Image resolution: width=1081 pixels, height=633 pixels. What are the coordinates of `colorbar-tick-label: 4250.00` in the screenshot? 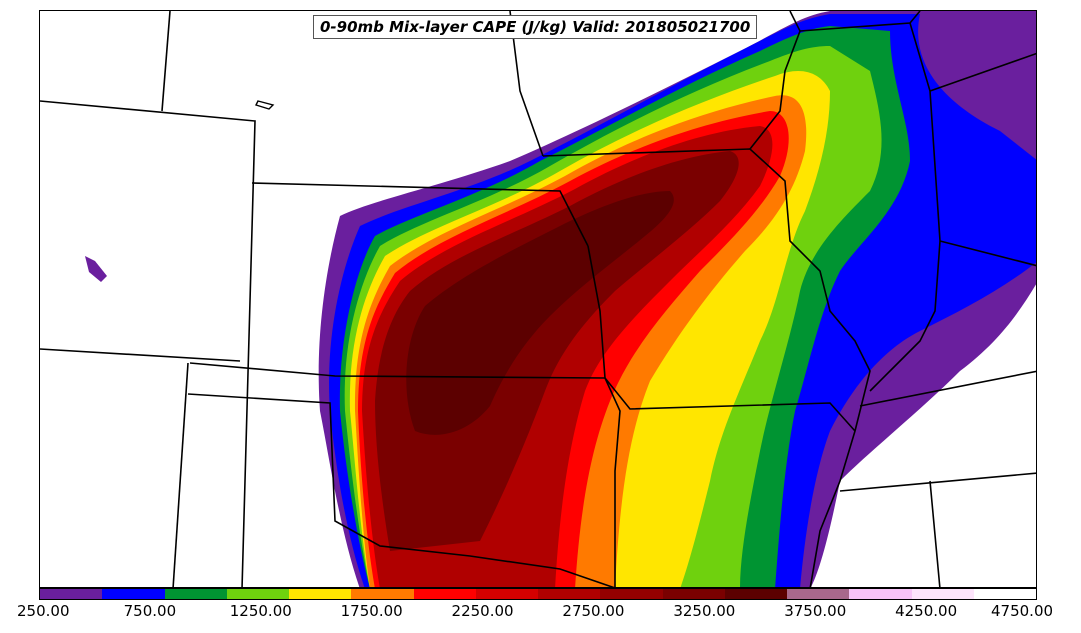 It's located at (926, 611).